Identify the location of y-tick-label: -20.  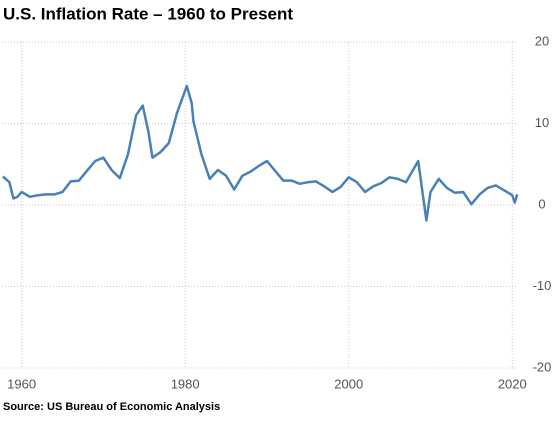
(542, 366).